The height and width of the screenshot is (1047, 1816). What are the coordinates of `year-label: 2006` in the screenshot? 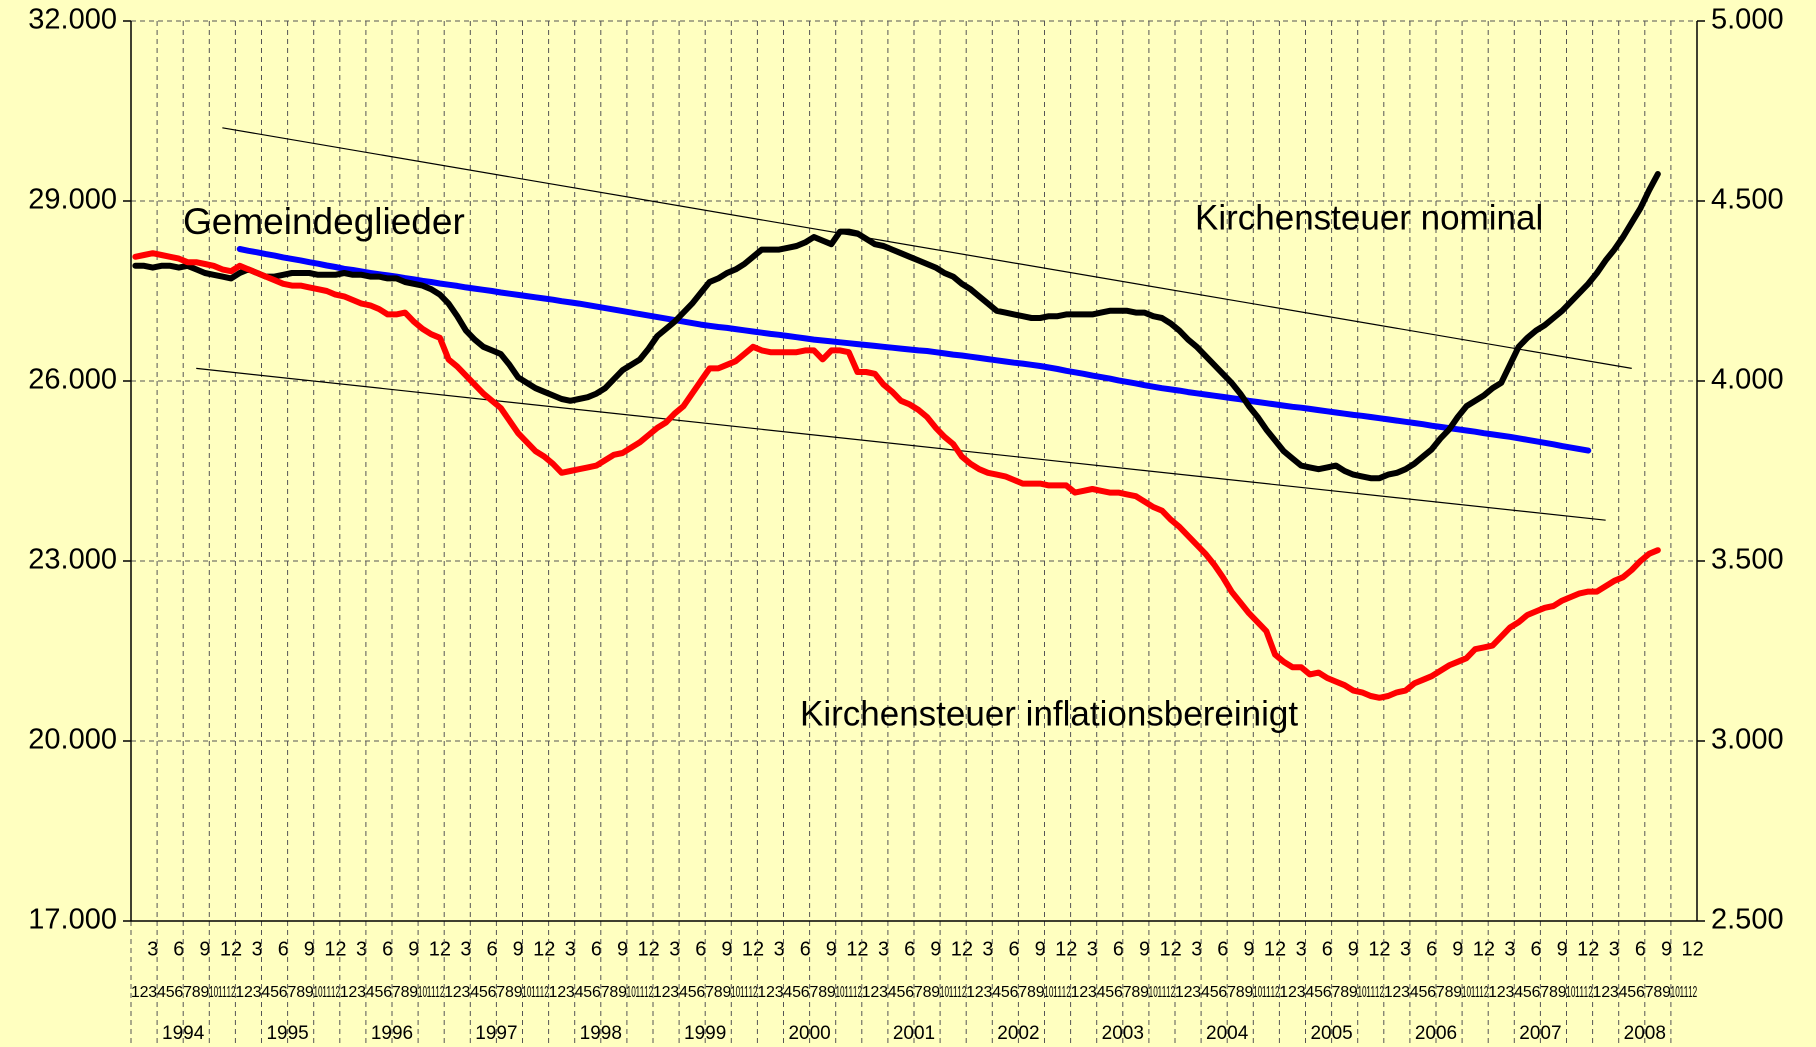 It's located at (1436, 1033).